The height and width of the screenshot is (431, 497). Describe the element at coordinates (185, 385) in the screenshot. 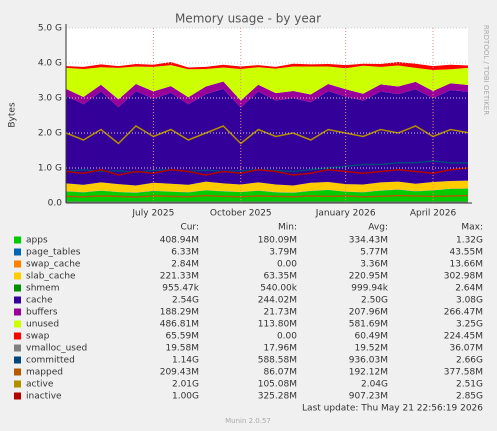

I see `legend-stat: 2.01G` at that location.